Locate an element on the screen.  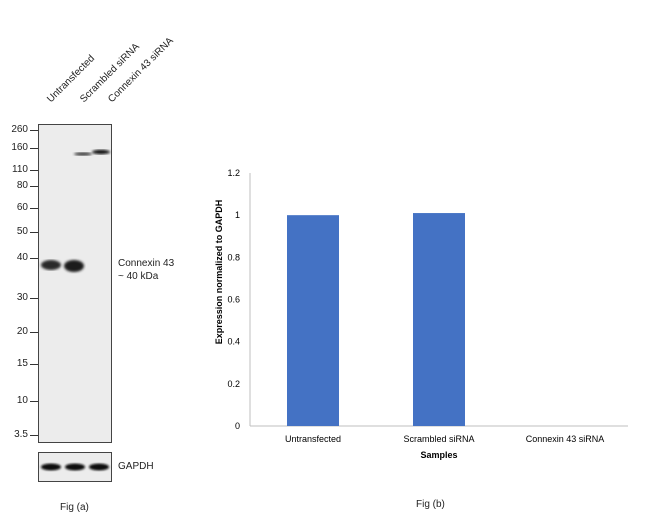
mw-marker: 60 is located at coordinates (22, 207).